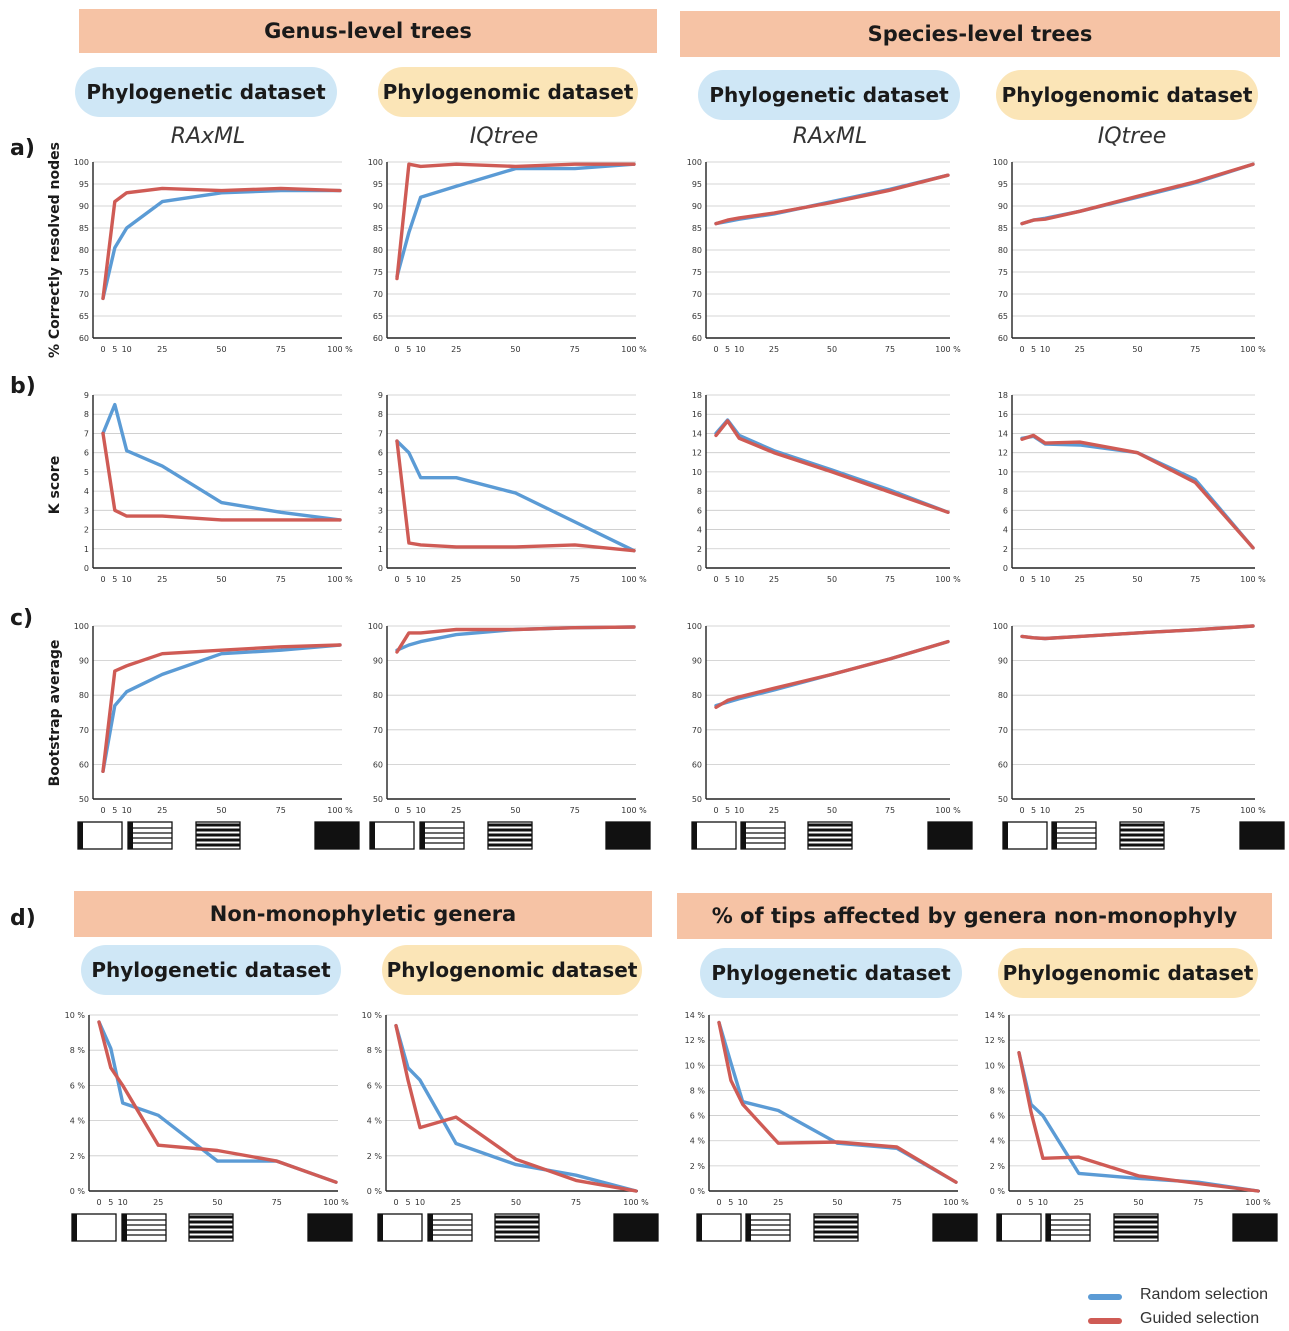  Describe the element at coordinates (697, 799) in the screenshot. I see `y-tick-label: 50` at that location.